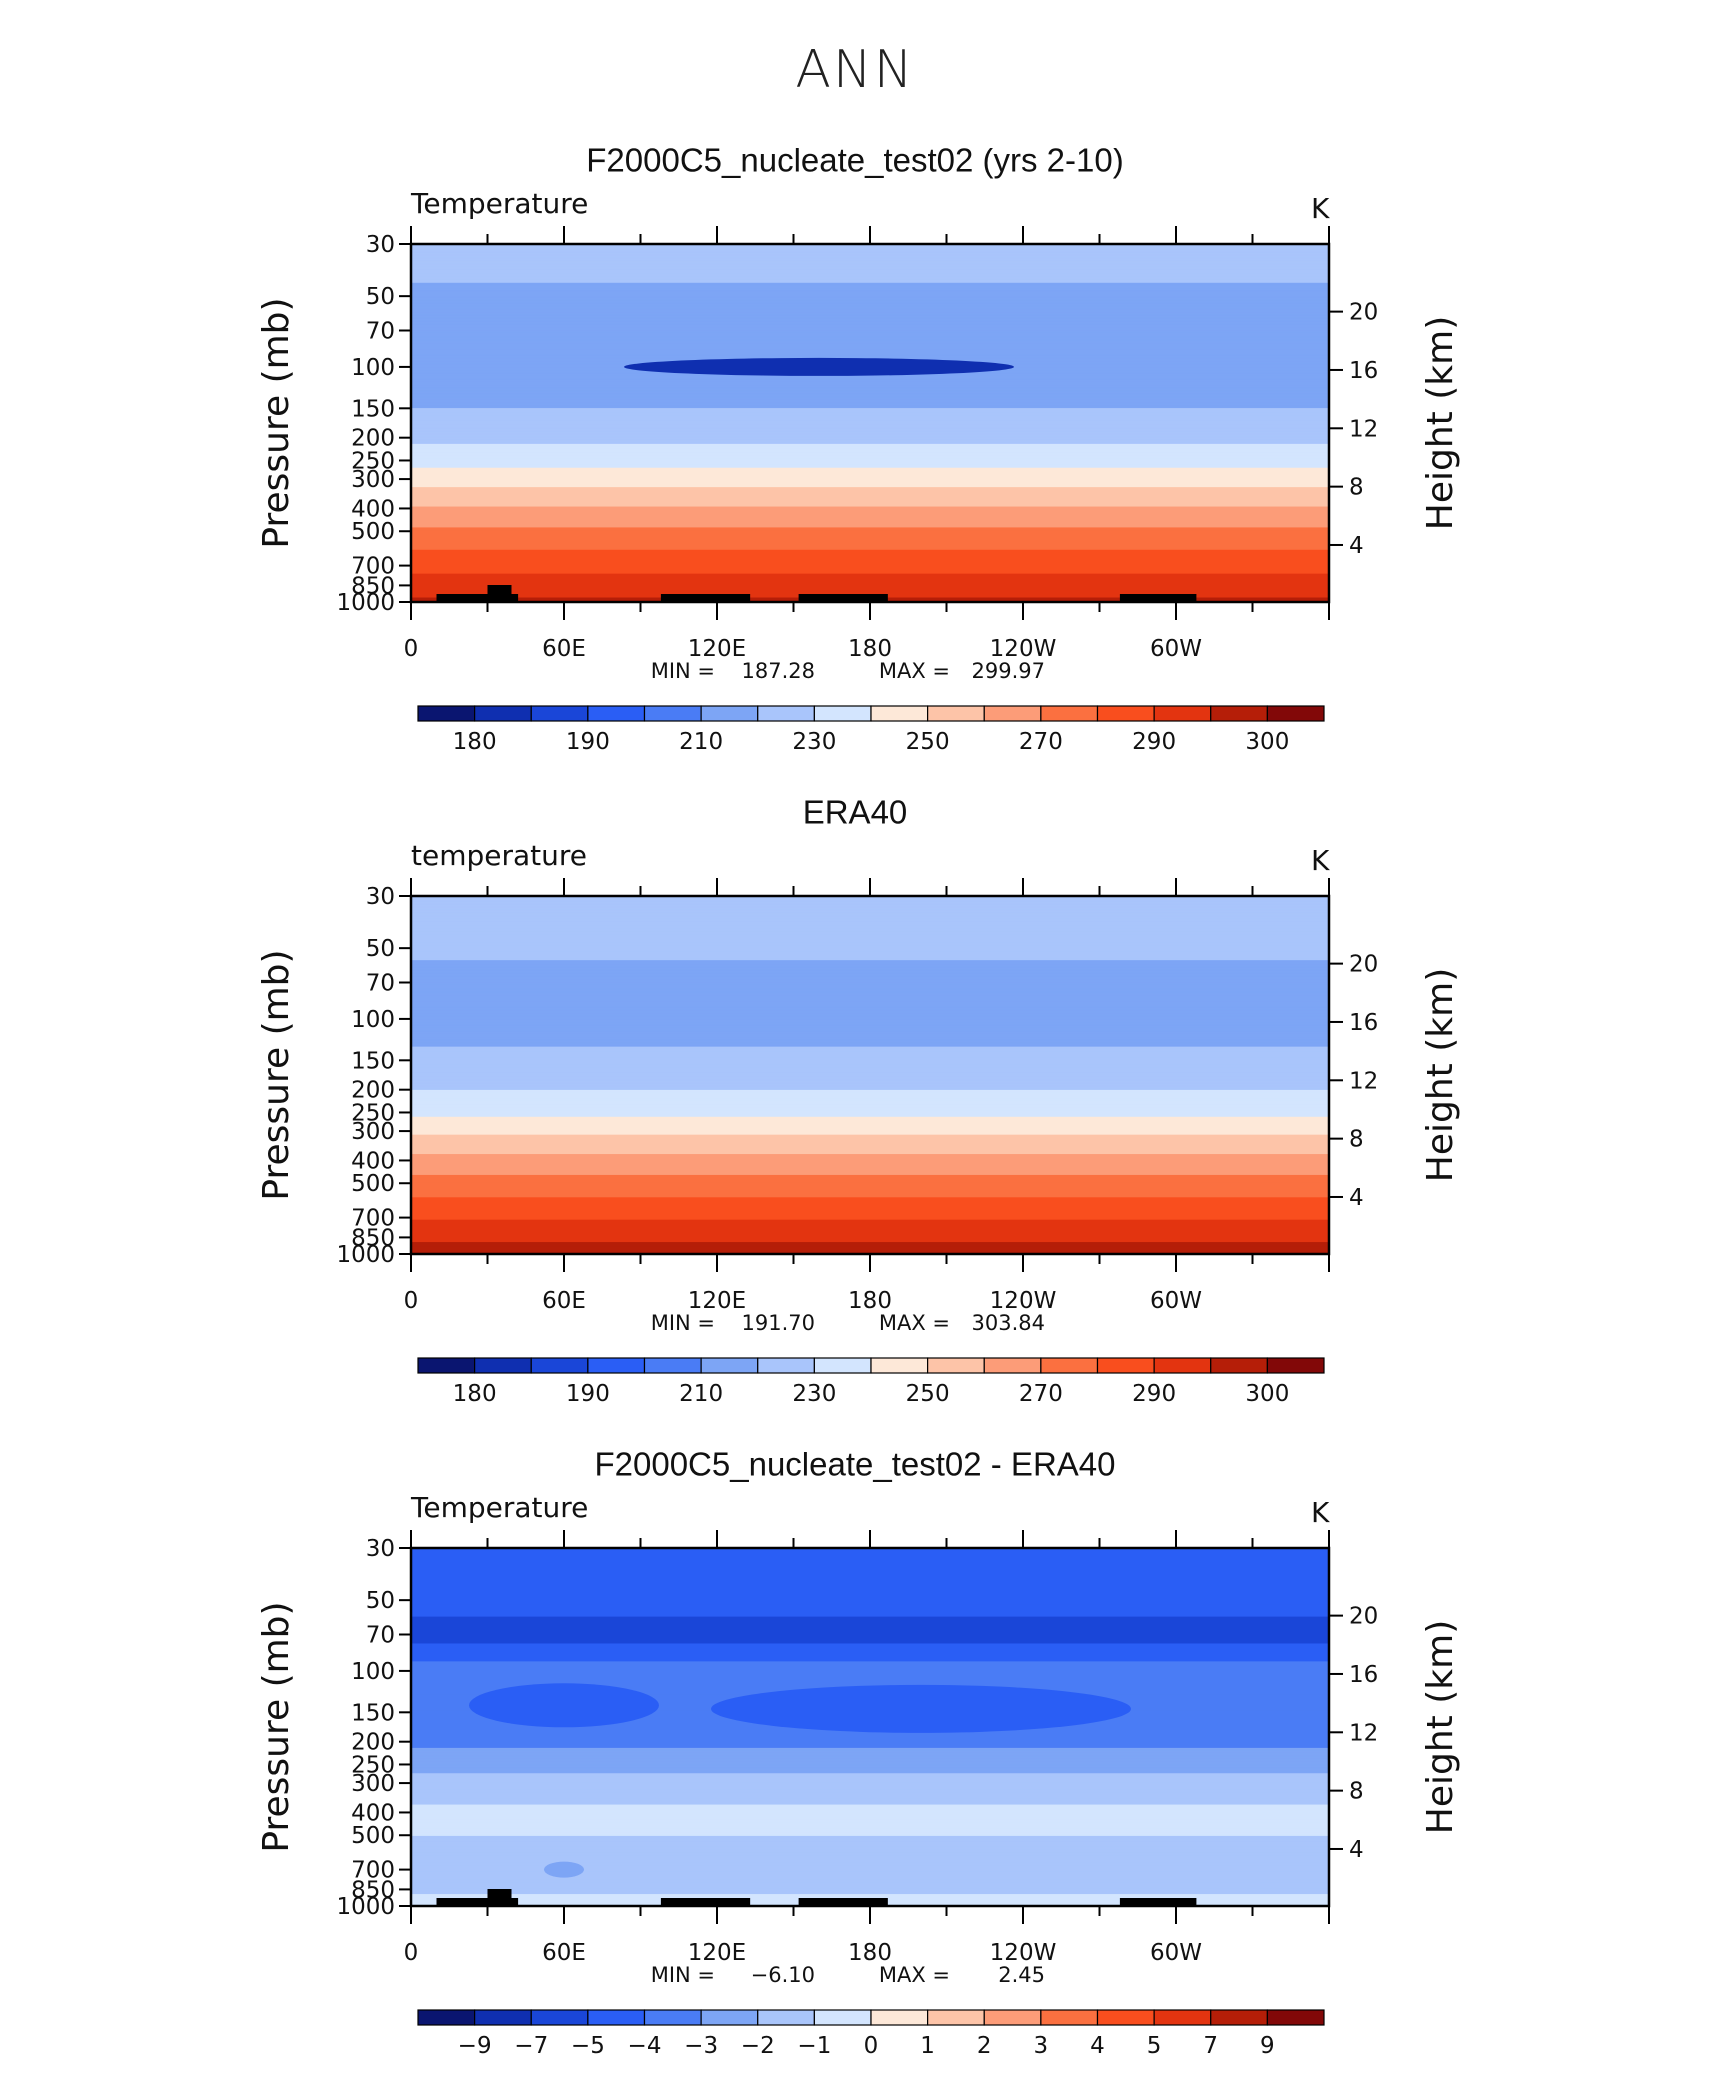 This screenshot has width=1710, height=2092. Describe the element at coordinates (1176, 1953) in the screenshot. I see `lon-tick-label: 60W` at that location.